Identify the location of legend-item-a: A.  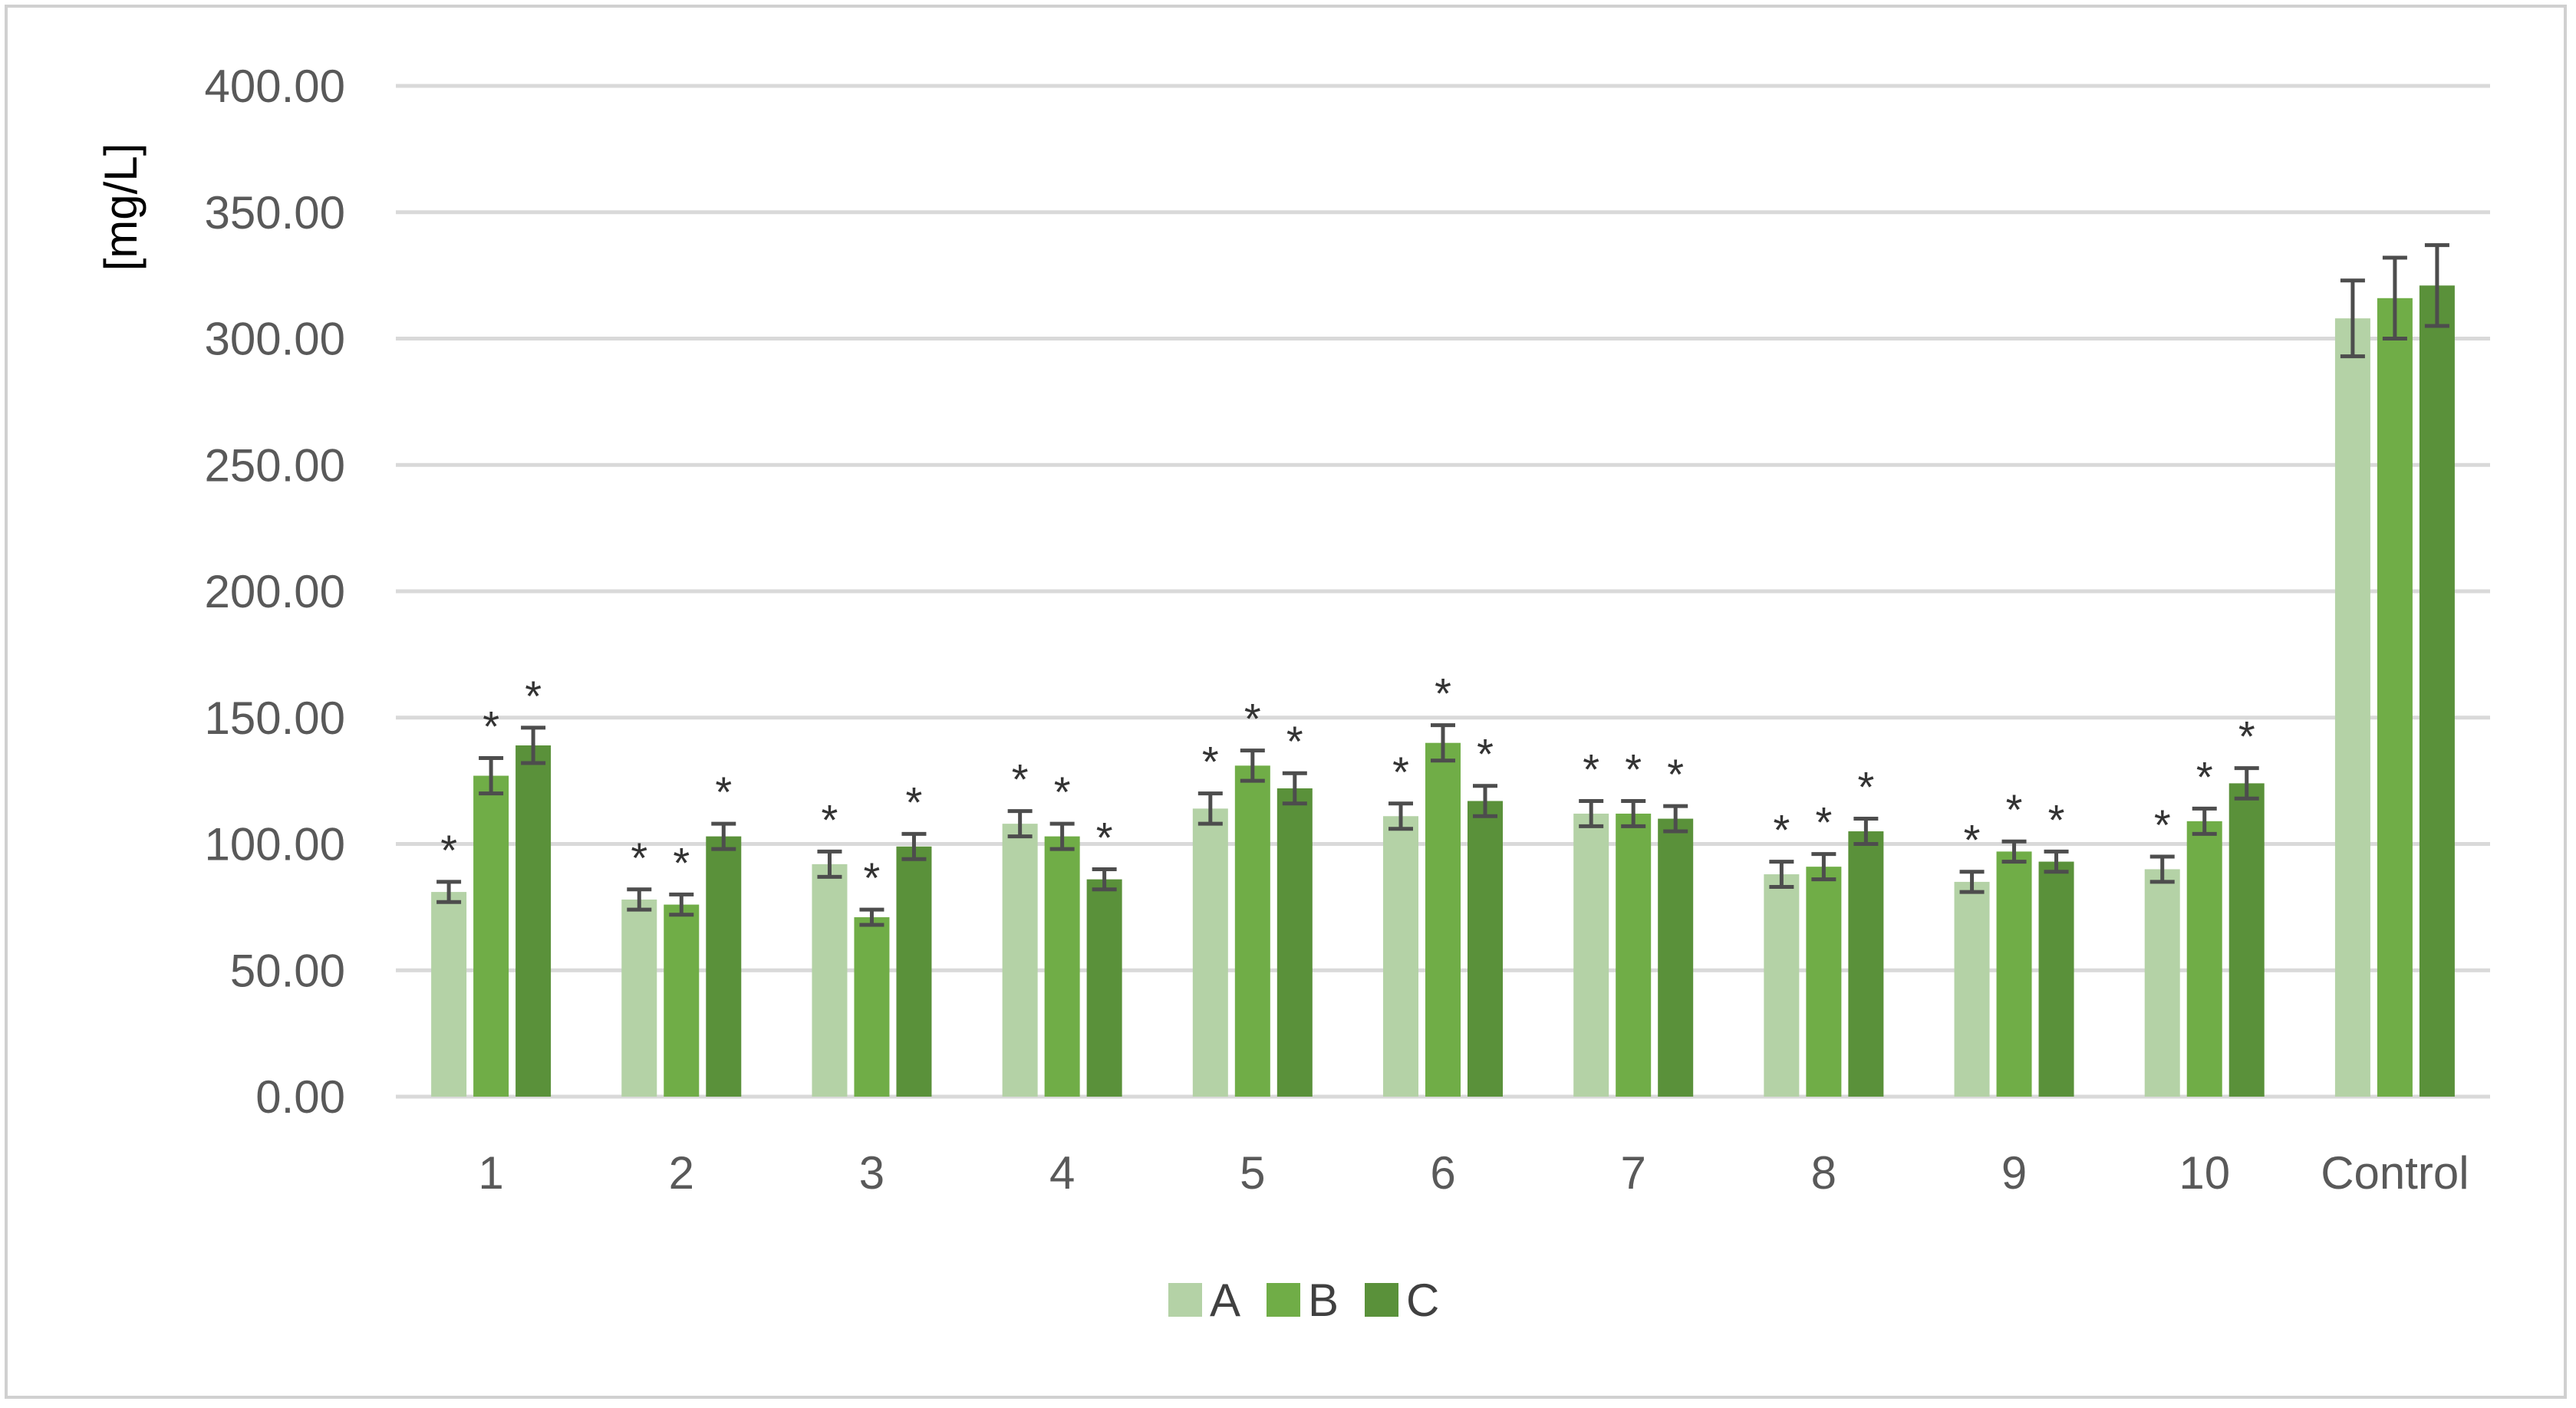
(1204, 1300).